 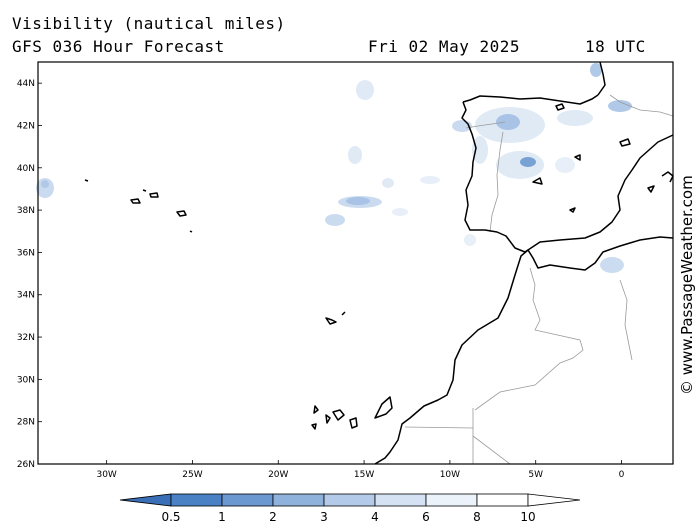 What do you see at coordinates (426, 517) in the screenshot?
I see `colorbar-label: 6` at bounding box center [426, 517].